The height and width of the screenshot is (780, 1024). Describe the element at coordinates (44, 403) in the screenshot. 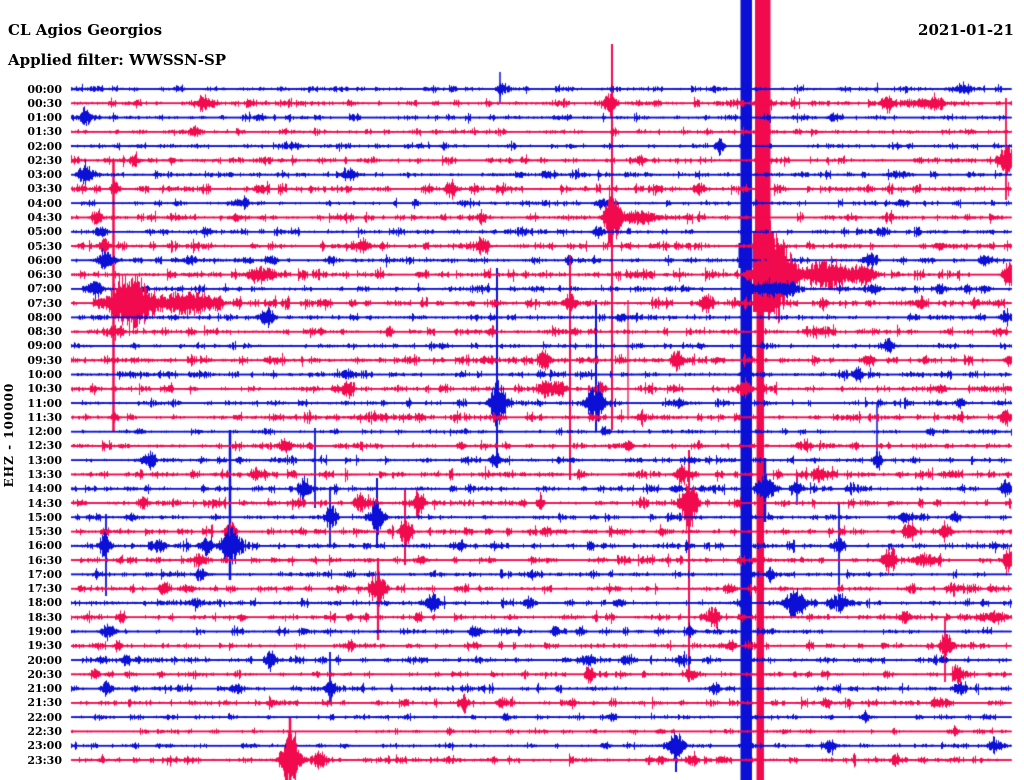

I see `time-label: 11:00` at that location.